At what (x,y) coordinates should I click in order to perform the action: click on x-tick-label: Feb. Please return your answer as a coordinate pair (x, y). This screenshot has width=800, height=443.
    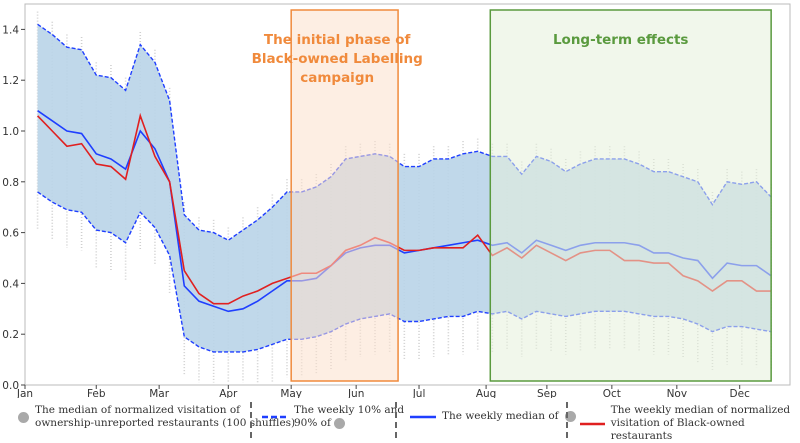
    Looking at the image, I should click on (96, 393).